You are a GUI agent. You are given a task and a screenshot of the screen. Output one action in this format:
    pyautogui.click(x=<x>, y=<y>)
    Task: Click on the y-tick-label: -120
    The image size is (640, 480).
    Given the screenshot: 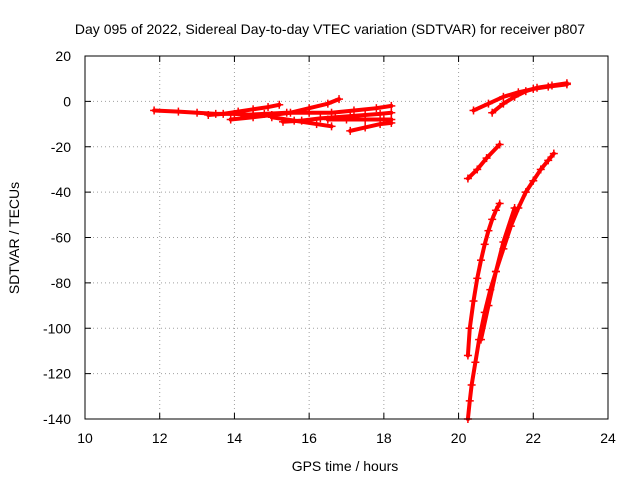 What is the action you would take?
    pyautogui.click(x=57, y=374)
    